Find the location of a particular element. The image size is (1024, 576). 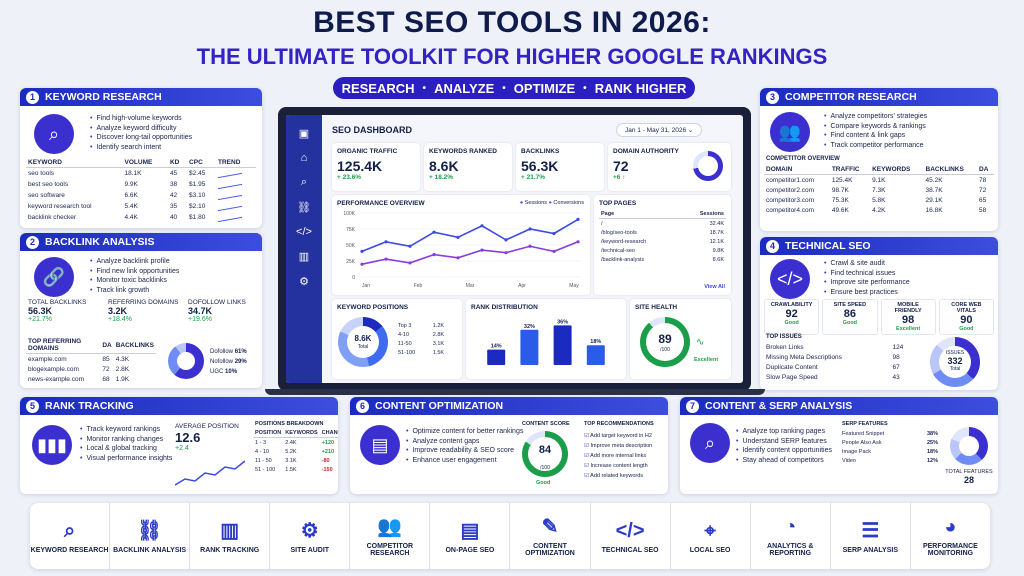

table-row: competitor1.com 125.4K 9.1K 45.2K 78 is located at coordinates (879, 180).